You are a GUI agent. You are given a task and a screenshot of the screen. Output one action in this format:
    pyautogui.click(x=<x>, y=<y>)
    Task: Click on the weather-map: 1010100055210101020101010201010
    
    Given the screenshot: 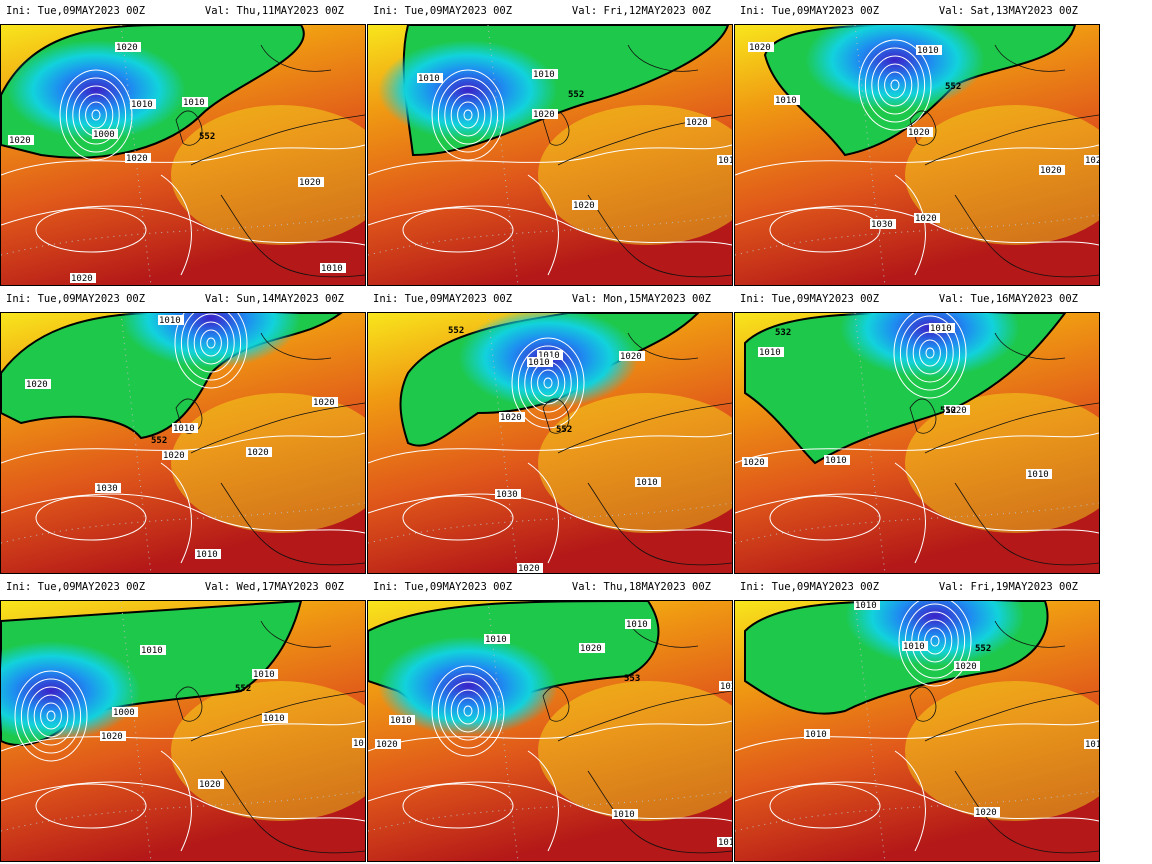 What is the action you would take?
    pyautogui.click(x=183, y=731)
    